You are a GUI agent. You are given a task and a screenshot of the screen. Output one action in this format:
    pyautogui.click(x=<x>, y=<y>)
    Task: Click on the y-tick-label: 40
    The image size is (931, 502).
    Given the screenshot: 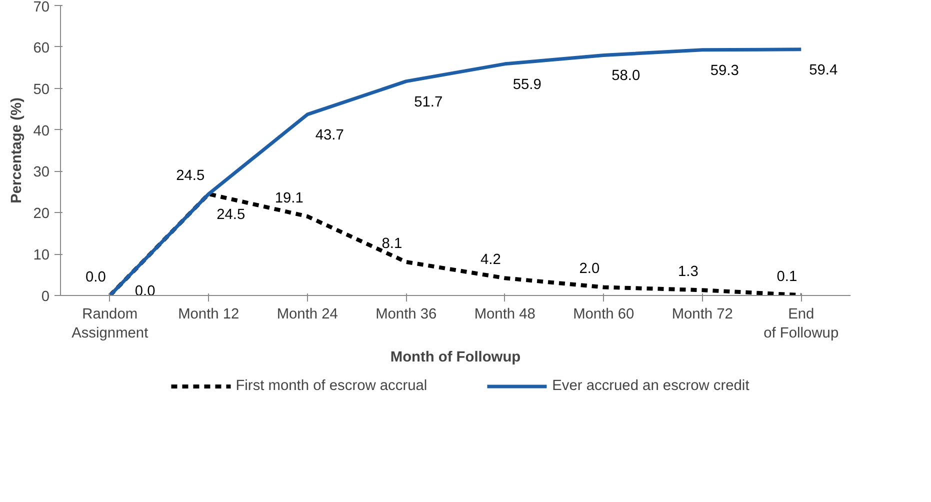 What is the action you would take?
    pyautogui.click(x=41, y=131)
    